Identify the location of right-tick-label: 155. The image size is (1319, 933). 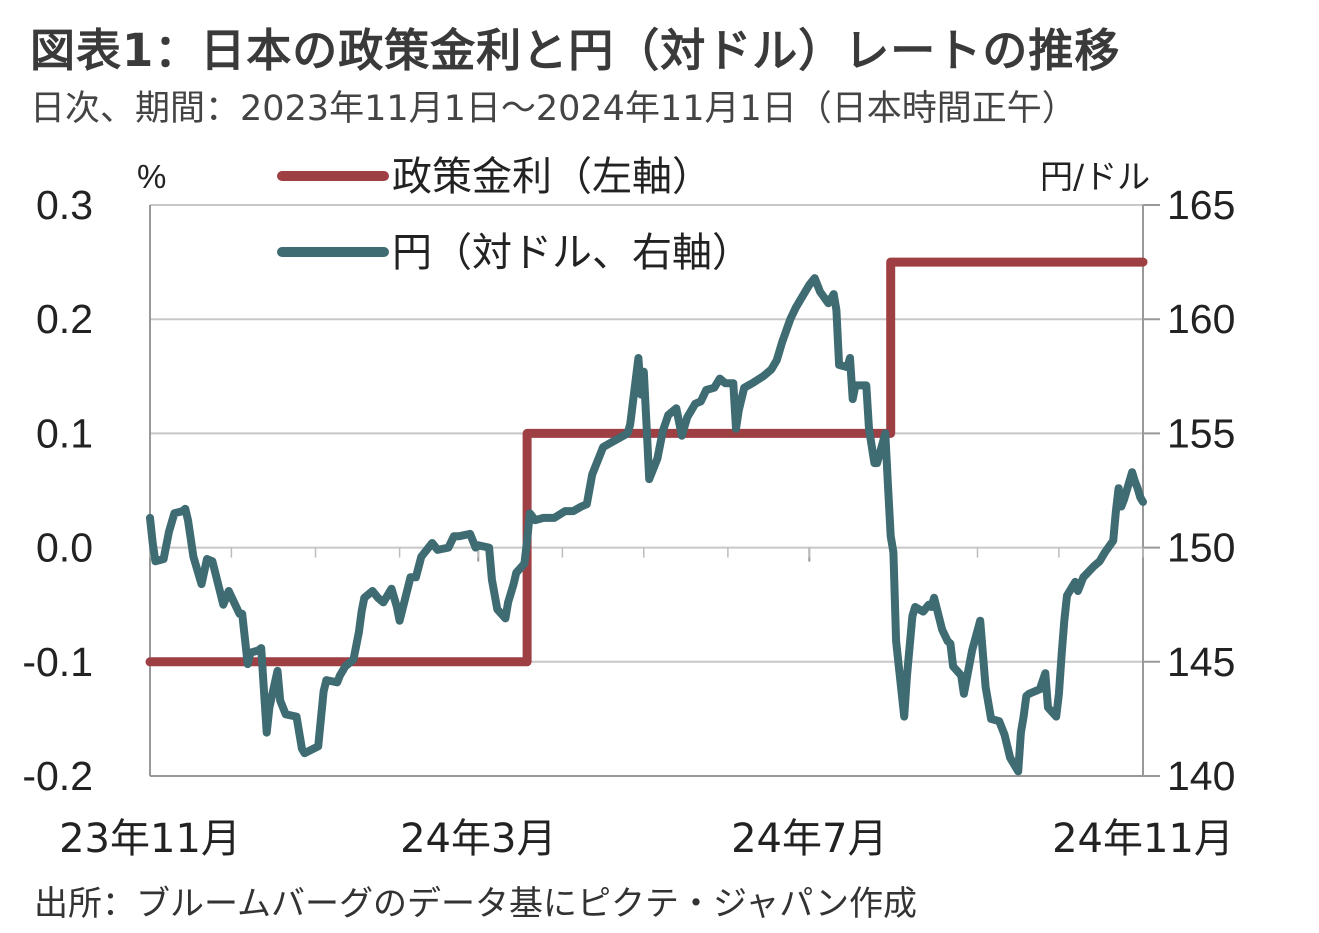
(1201, 433).